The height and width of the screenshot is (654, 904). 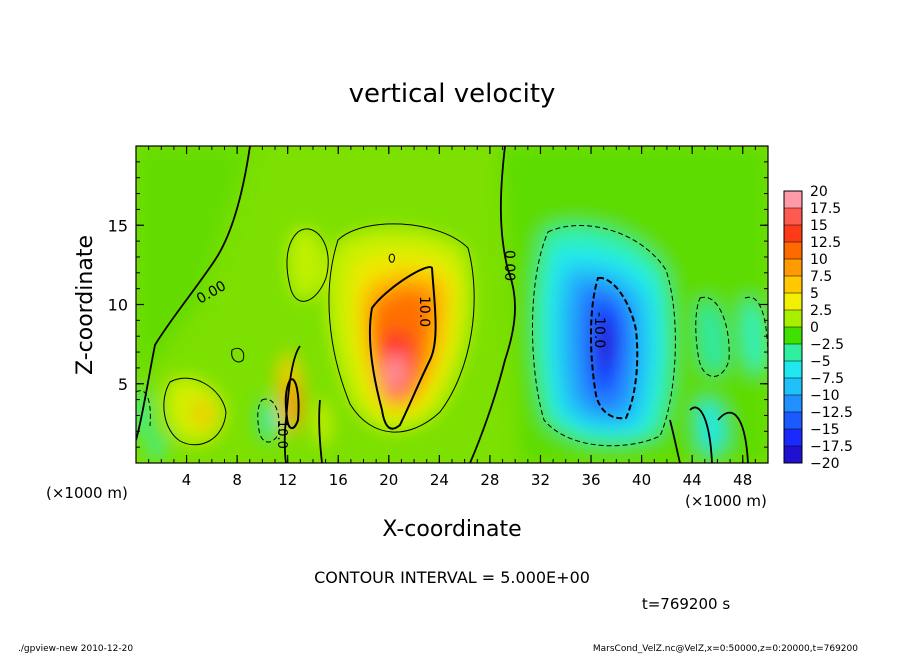 I want to click on colorbar-label: −12.5, so click(x=831, y=413).